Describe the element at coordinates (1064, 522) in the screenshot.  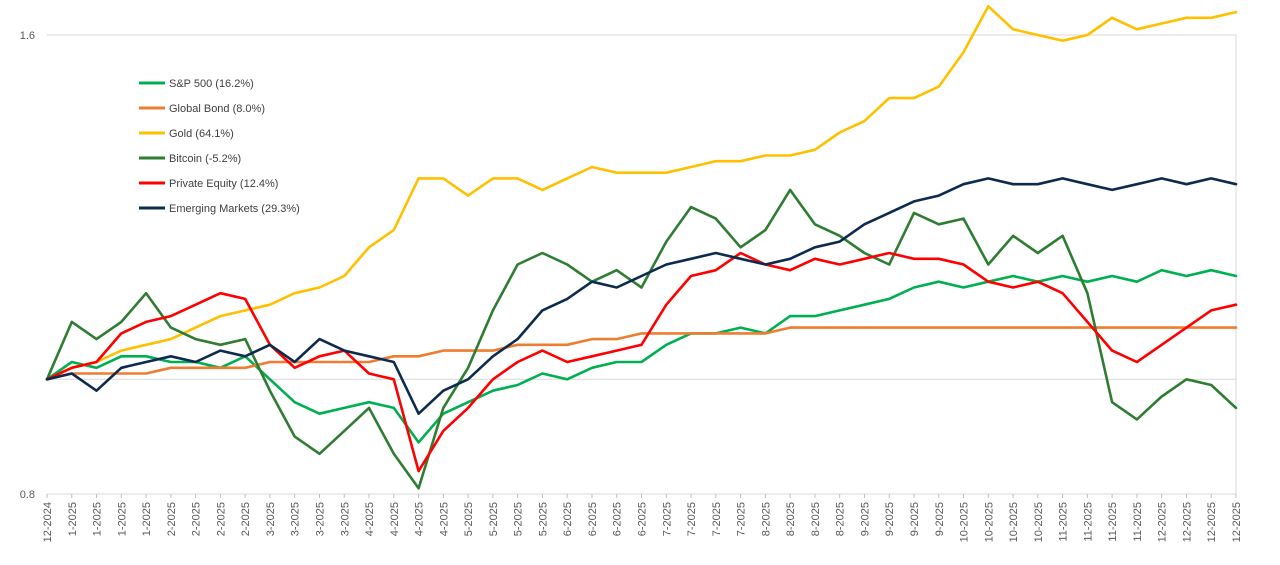
I see `x-tick-label-41: 11-2025` at that location.